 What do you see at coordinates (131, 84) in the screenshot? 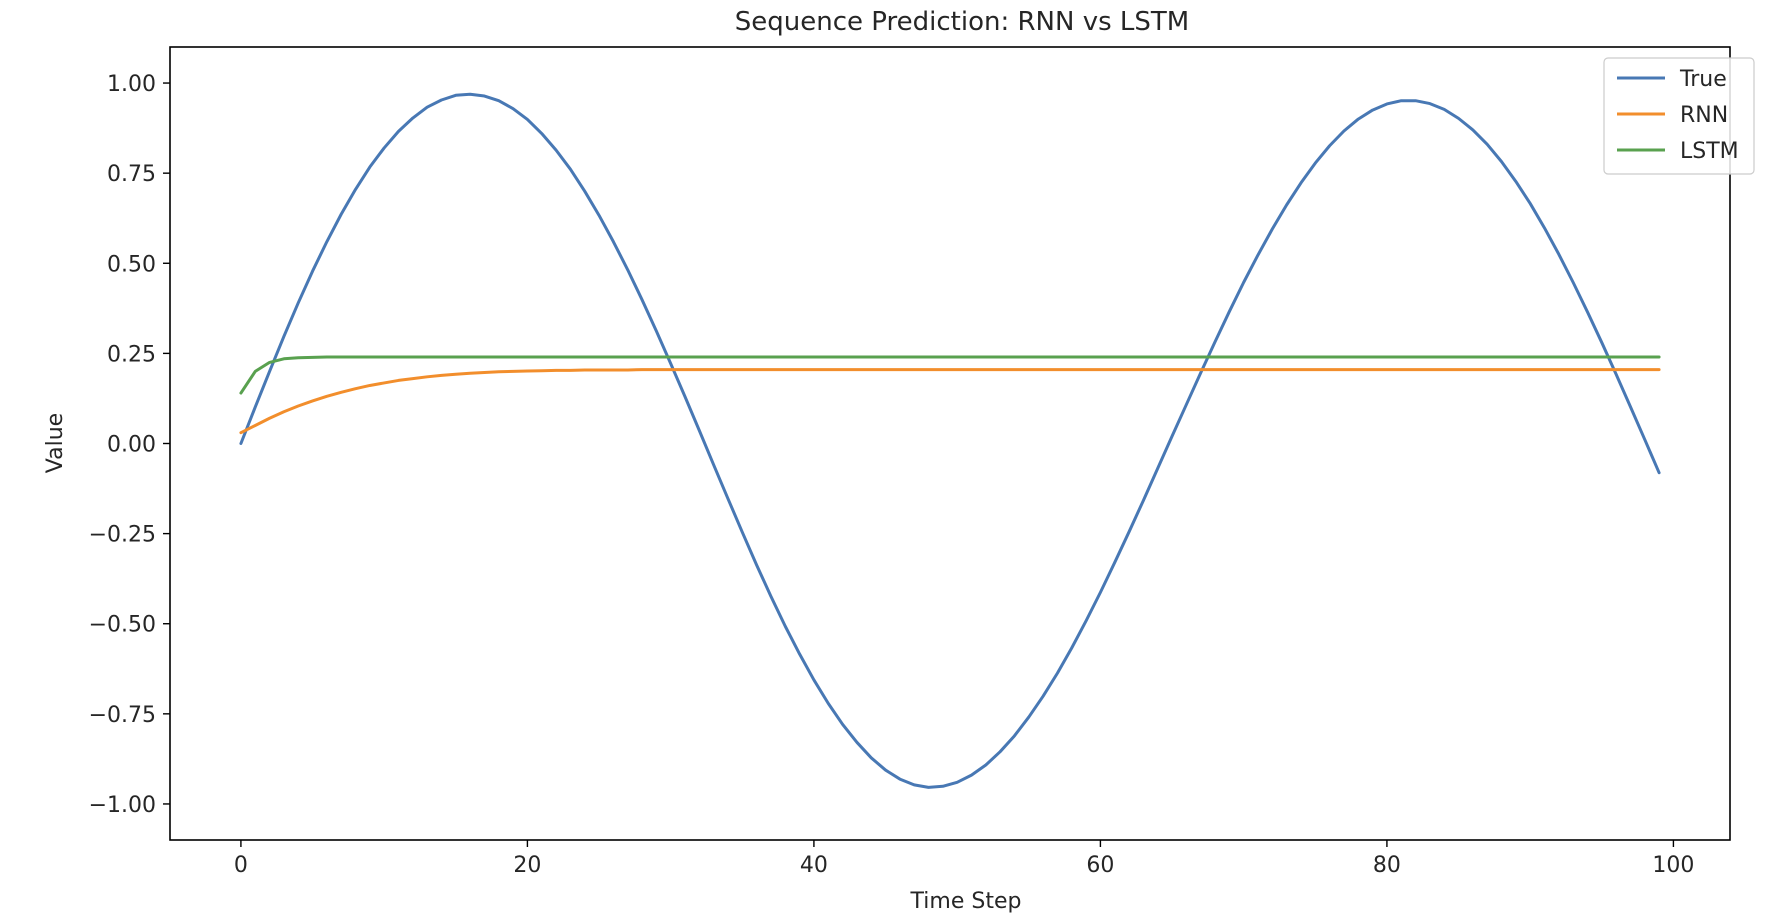
I see `y-tick-label: 1.00` at bounding box center [131, 84].